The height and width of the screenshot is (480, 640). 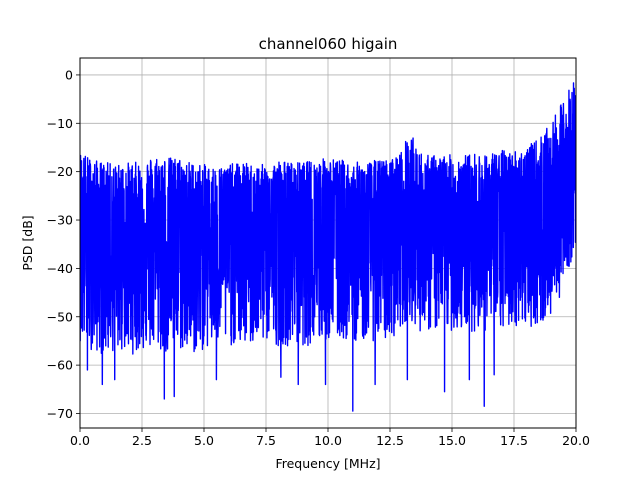 I want to click on y-axis-label: PSD [dB], so click(x=27, y=242).